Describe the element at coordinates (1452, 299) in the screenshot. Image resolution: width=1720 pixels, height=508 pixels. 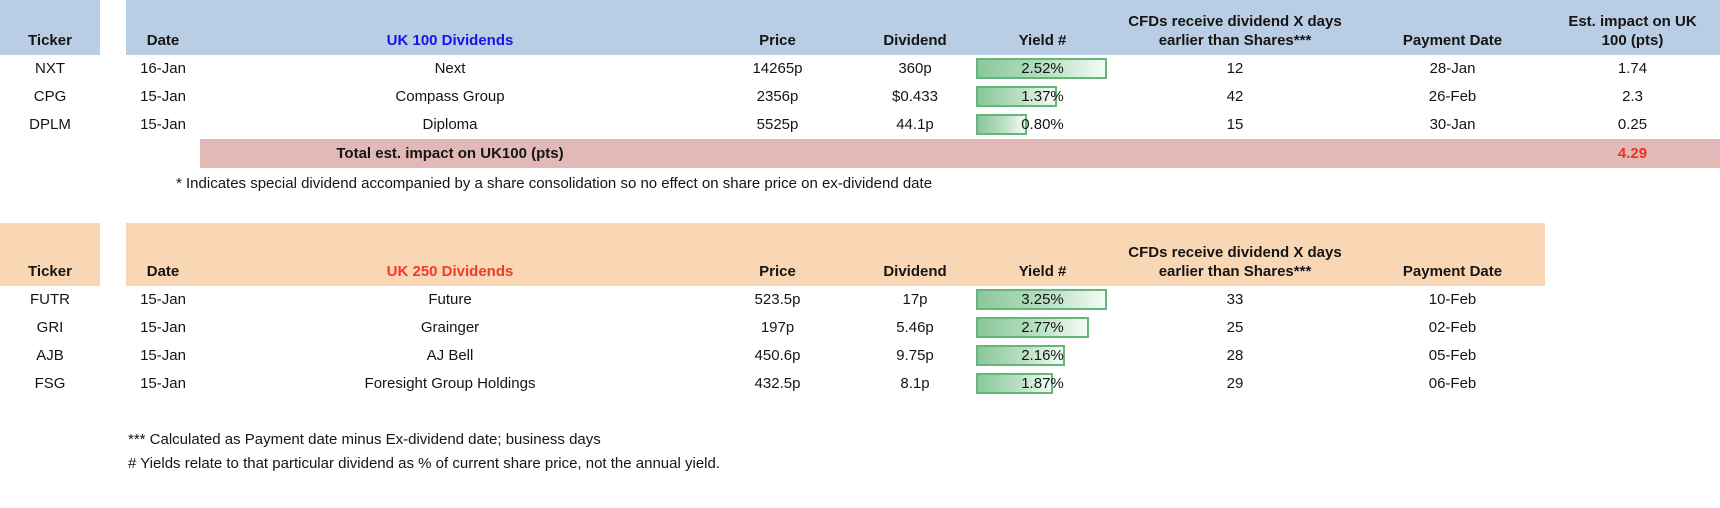
I see `payment-date-cell: 10-Feb` at that location.